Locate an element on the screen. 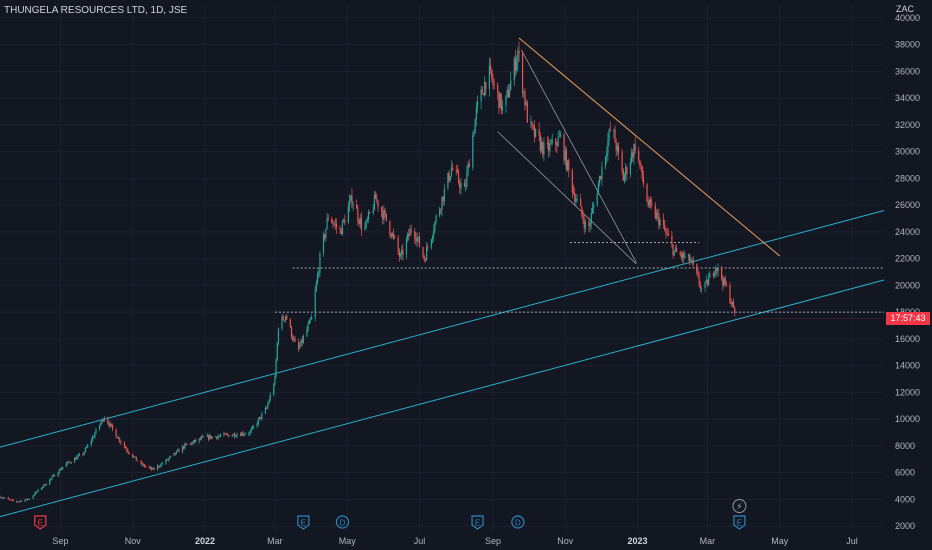 Image resolution: width=932 pixels, height=550 pixels. symbol-title: THUNGELA RESOURCES LTD, 1D, JSE is located at coordinates (96, 10).